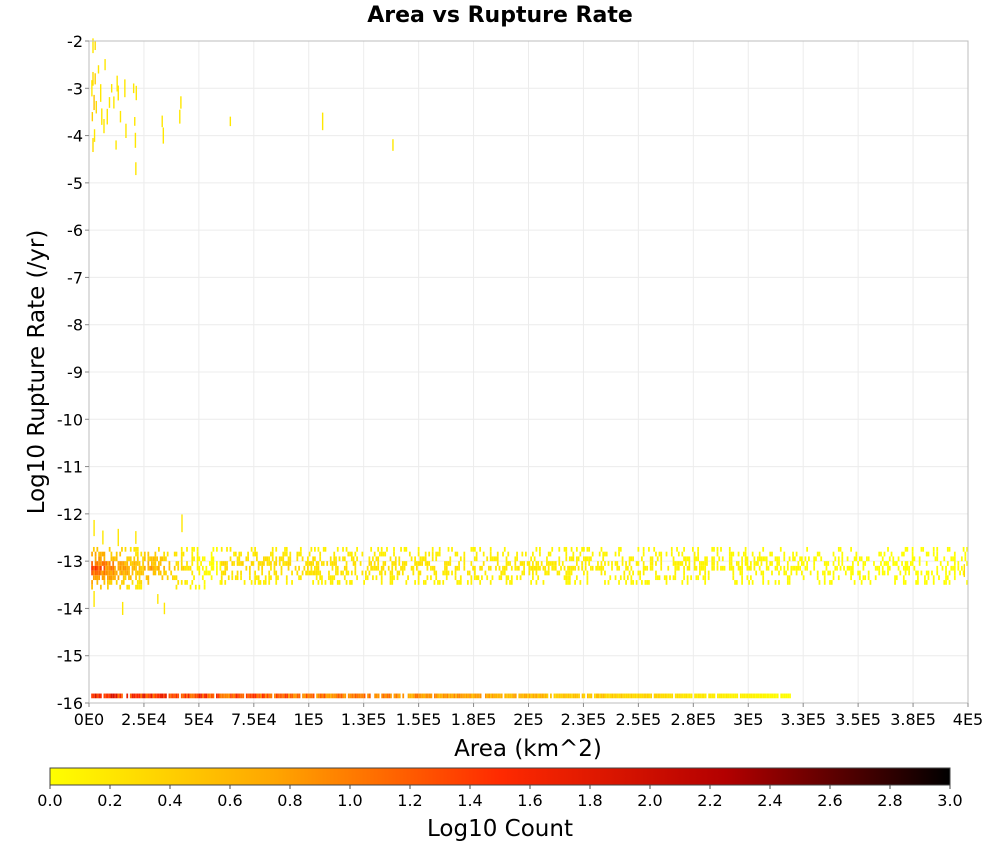  I want to click on x-tick-label: 2.3E5, so click(584, 719).